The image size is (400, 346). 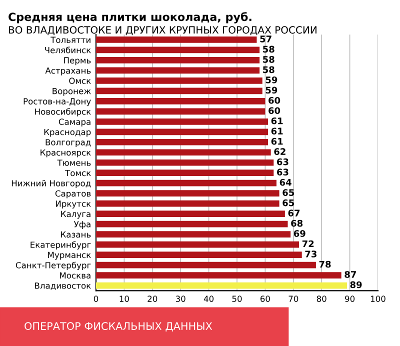 What do you see at coordinates (237, 299) in the screenshot?
I see `x-tick-label: 50` at bounding box center [237, 299].